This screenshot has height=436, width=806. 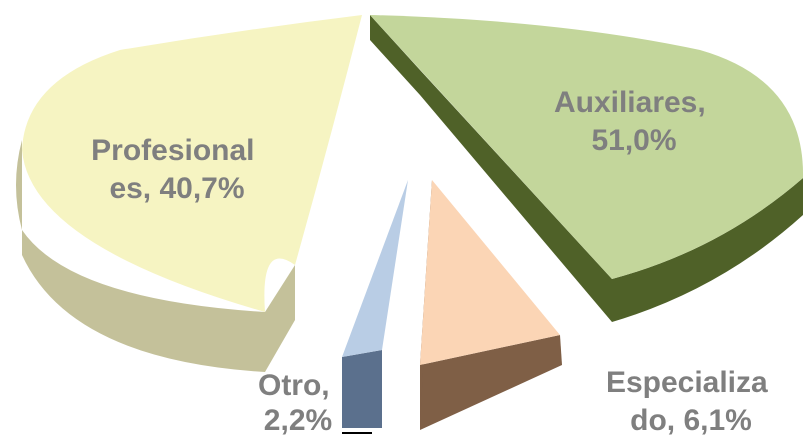 What do you see at coordinates (634, 121) in the screenshot?
I see `label-auxiliares: Auxiliares, 51,0%` at bounding box center [634, 121].